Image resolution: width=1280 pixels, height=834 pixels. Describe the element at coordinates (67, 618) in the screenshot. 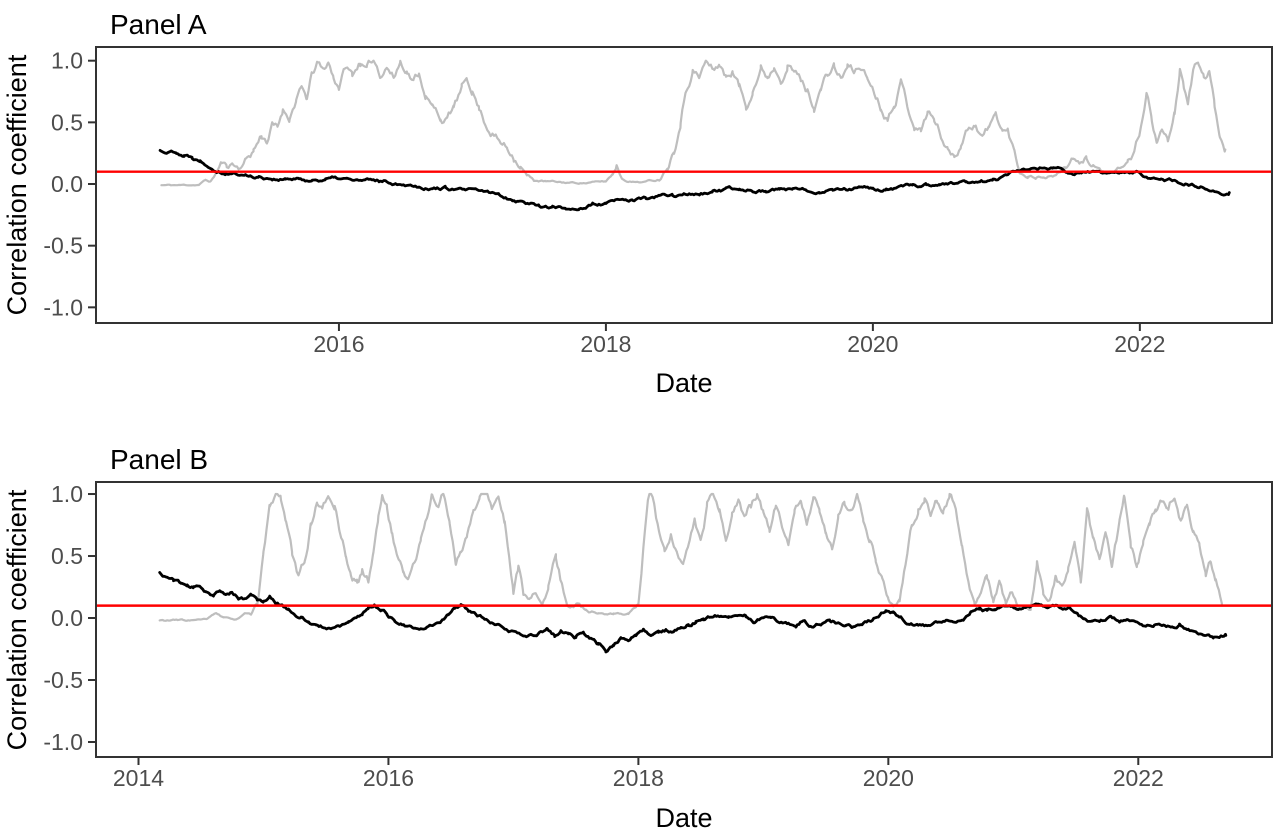

I see `panel-b-y-tick-label: 0.0` at that location.